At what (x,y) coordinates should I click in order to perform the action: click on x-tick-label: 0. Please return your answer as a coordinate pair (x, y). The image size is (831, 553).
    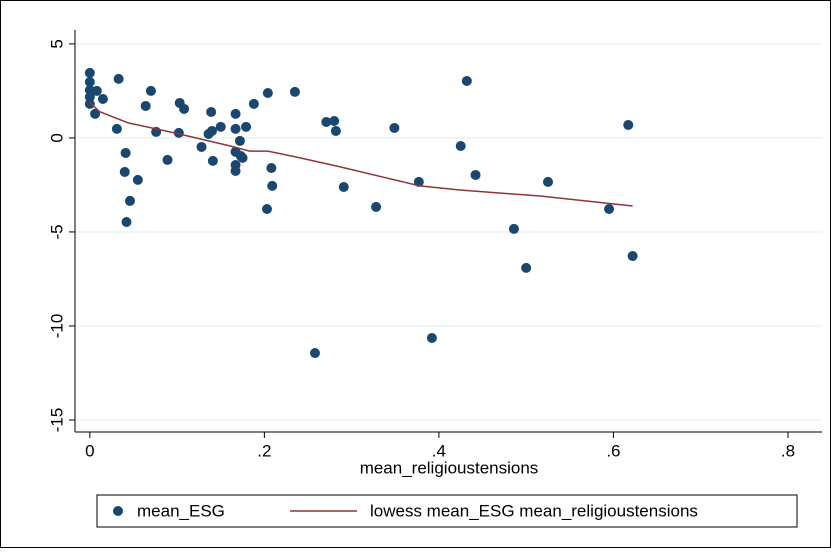
    Looking at the image, I should click on (89, 450).